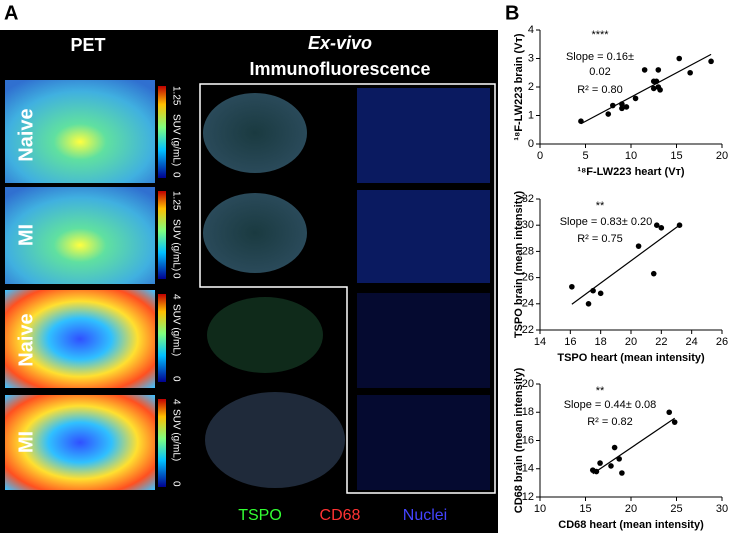  Describe the element at coordinates (722, 509) in the screenshot. I see `x-tick-label: 30` at that location.